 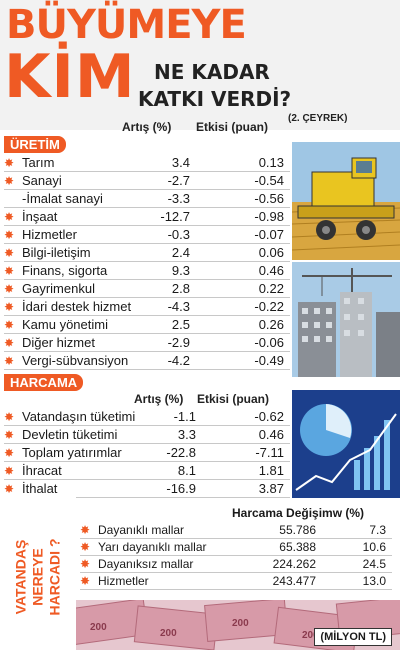 What do you see at coordinates (346, 319) in the screenshot?
I see `construction-image` at bounding box center [346, 319].